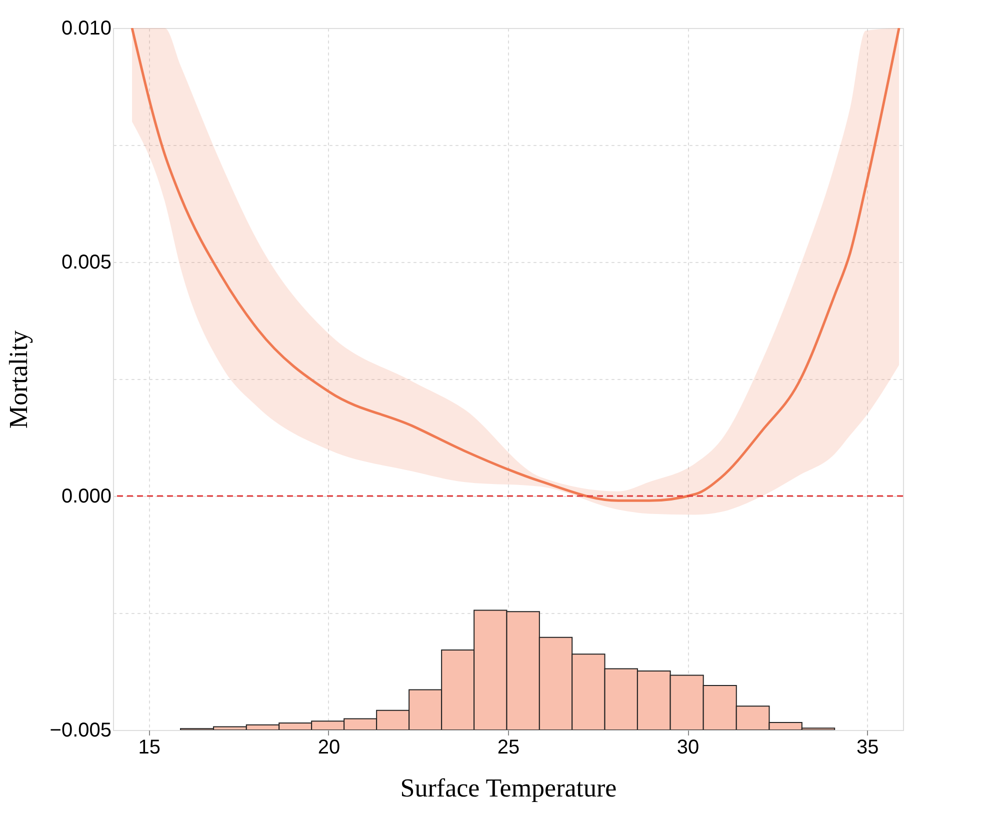  What do you see at coordinates (508, 788) in the screenshot?
I see `x-axis-title: Surface Temperature` at bounding box center [508, 788].